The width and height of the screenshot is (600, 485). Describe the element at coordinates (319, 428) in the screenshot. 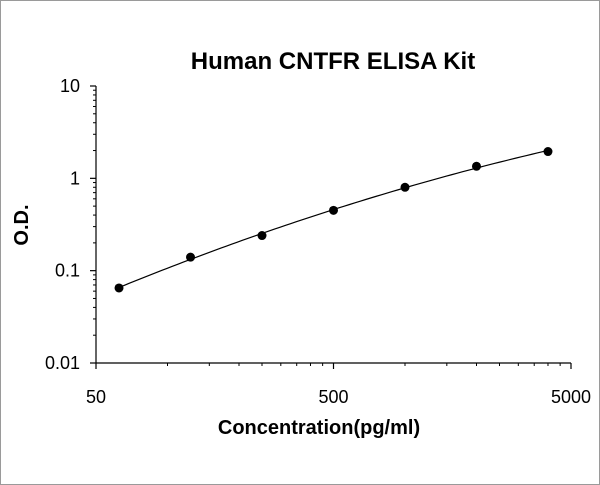

I see `x-axis-label: Concentration(pg/ml)` at that location.